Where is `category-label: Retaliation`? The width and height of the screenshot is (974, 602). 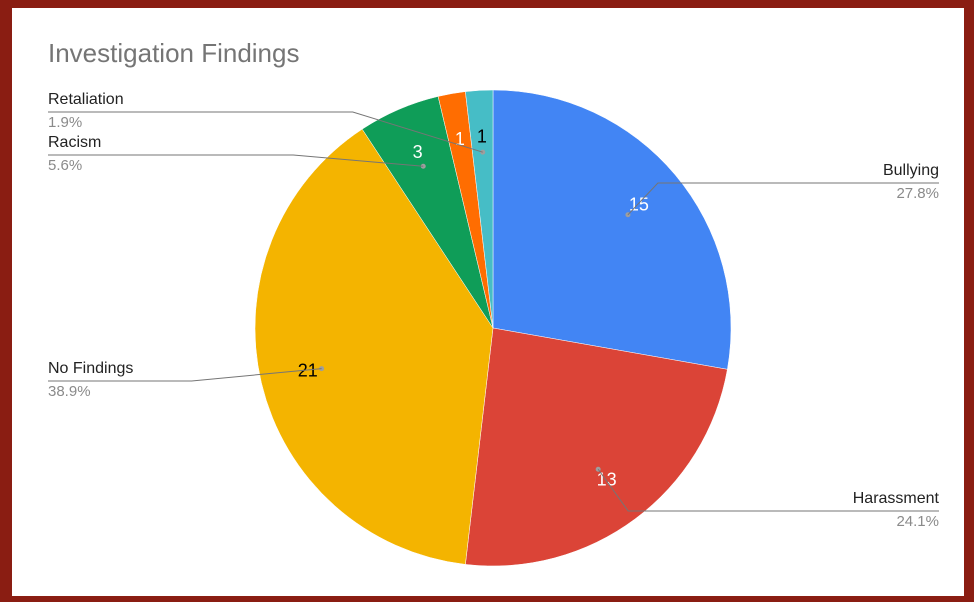 category-label: Retaliation is located at coordinates (86, 99).